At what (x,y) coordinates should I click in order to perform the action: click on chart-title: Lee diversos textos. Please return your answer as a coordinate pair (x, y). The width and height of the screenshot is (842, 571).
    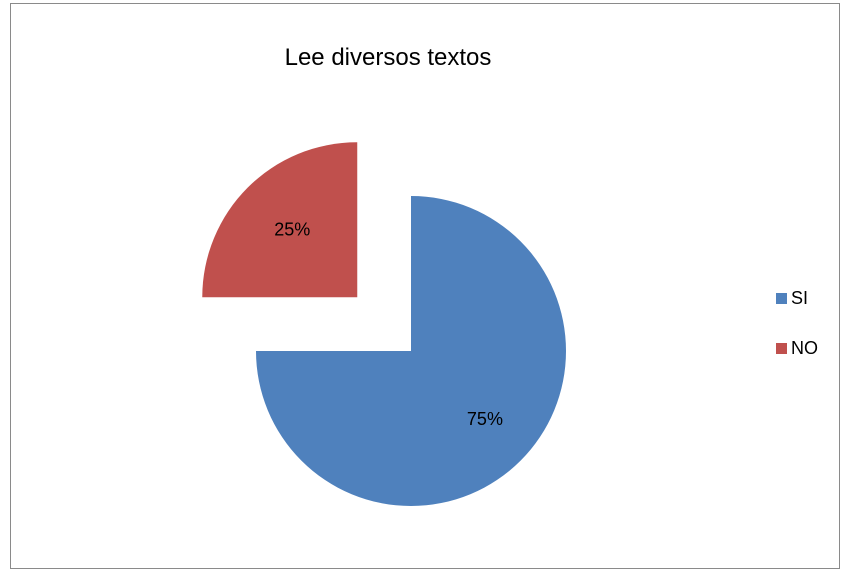
    Looking at the image, I should click on (388, 57).